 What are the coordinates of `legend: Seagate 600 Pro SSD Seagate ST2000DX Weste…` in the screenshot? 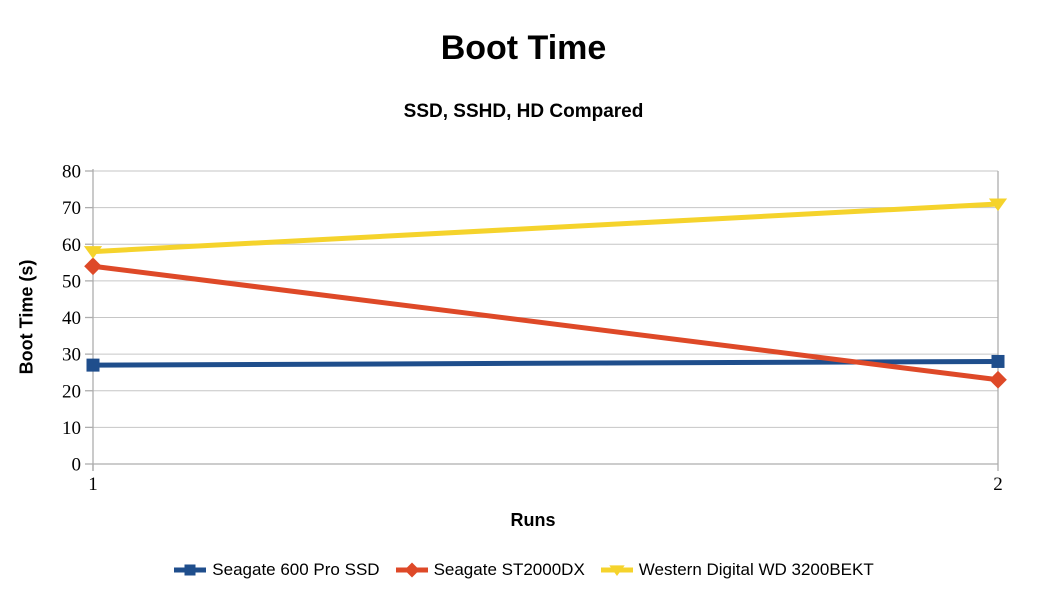 It's located at (523, 570).